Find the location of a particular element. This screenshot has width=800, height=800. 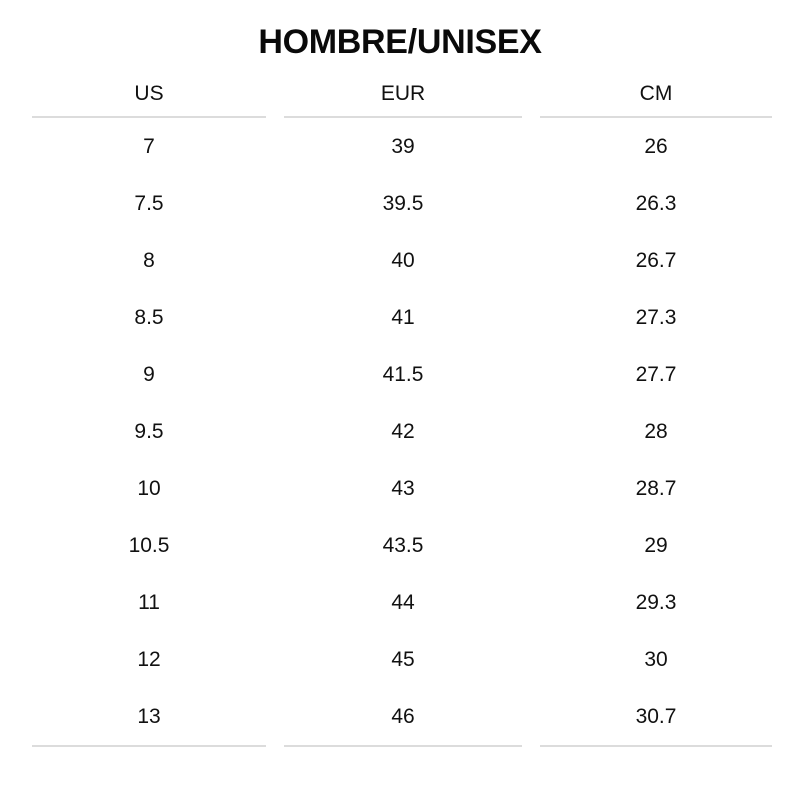

column-header-cm: CM is located at coordinates (656, 96).